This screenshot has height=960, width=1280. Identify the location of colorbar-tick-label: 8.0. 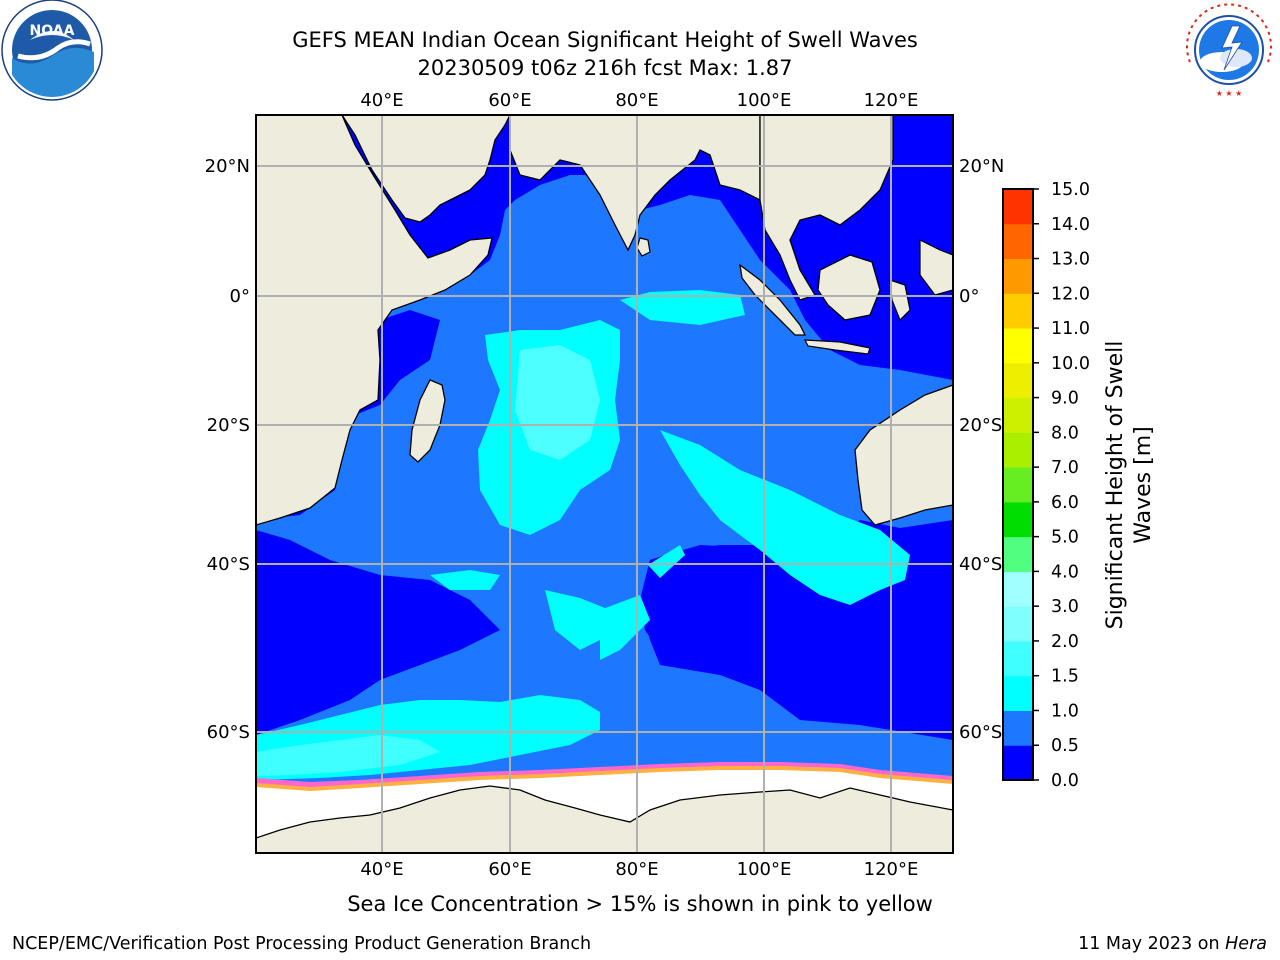
(1065, 433).